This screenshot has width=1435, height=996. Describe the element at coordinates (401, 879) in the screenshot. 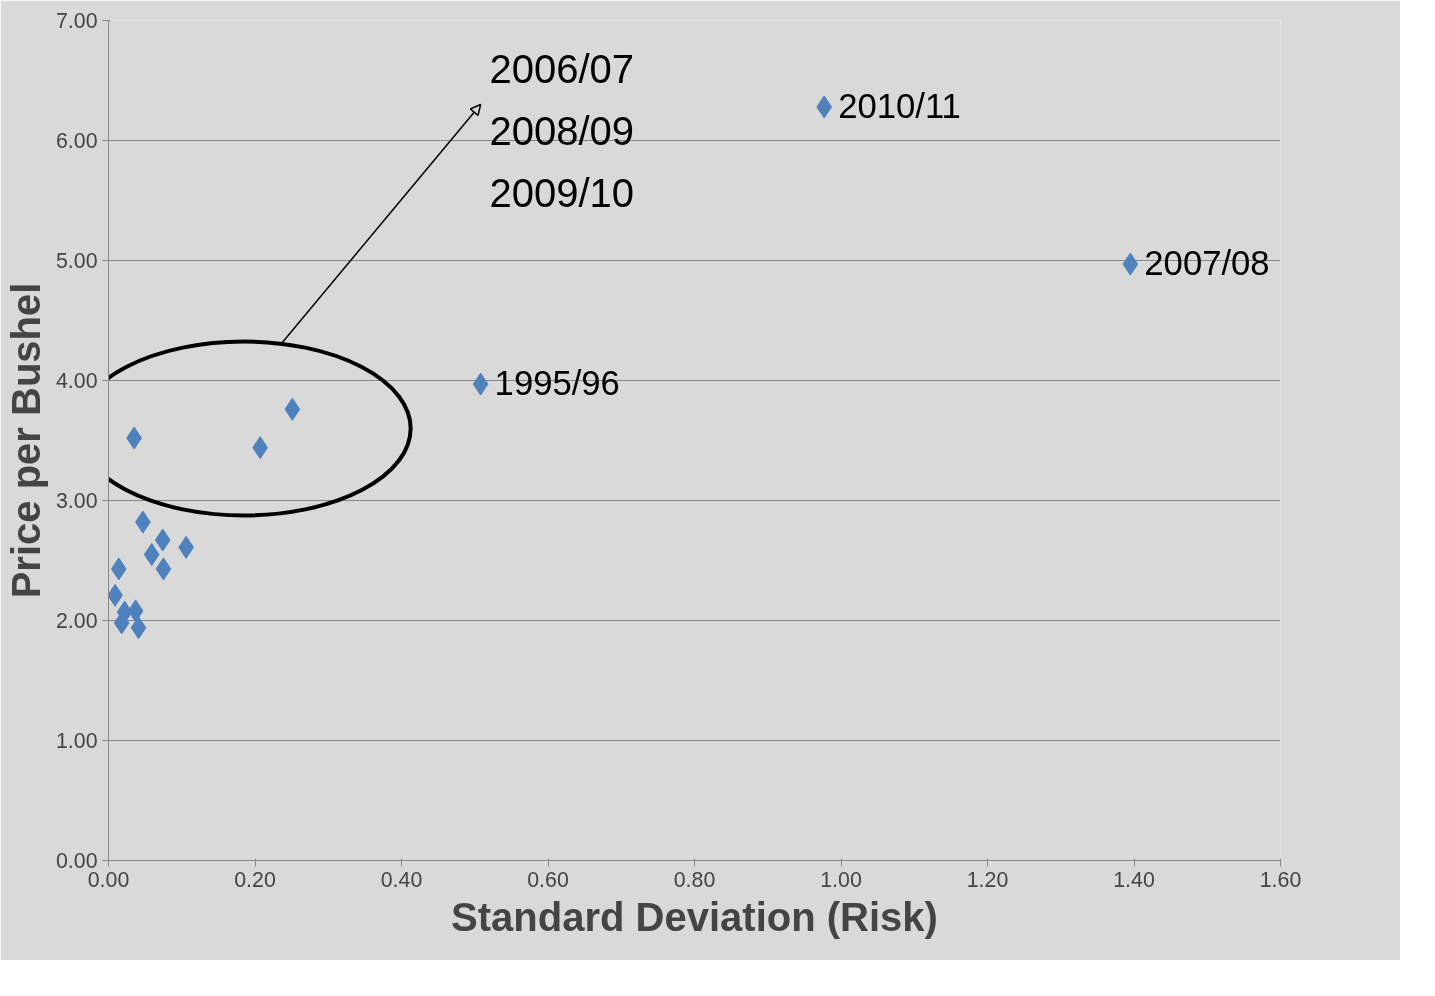

I see `x-tick-label: 0.40` at that location.